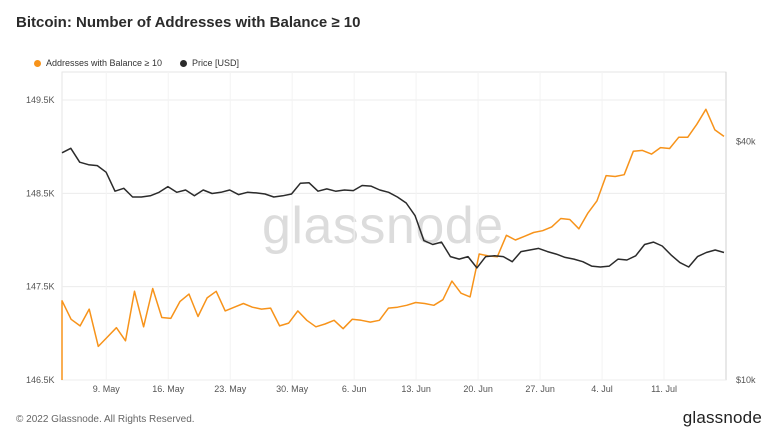  I want to click on x-tick-label: 20. Jun, so click(478, 389).